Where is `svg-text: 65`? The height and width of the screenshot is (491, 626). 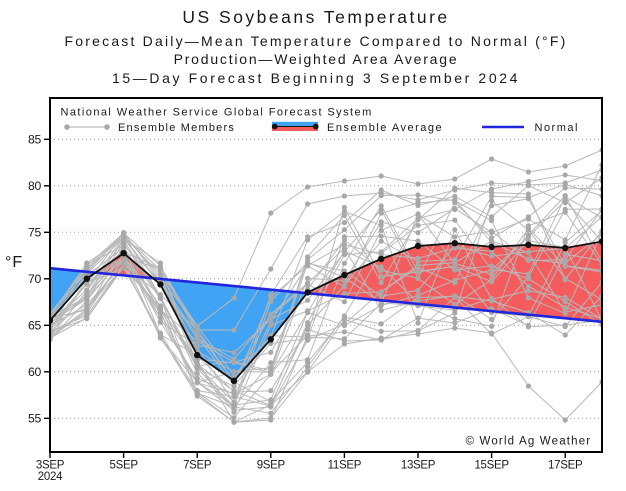 svg-text: 65 is located at coordinates (34, 326).